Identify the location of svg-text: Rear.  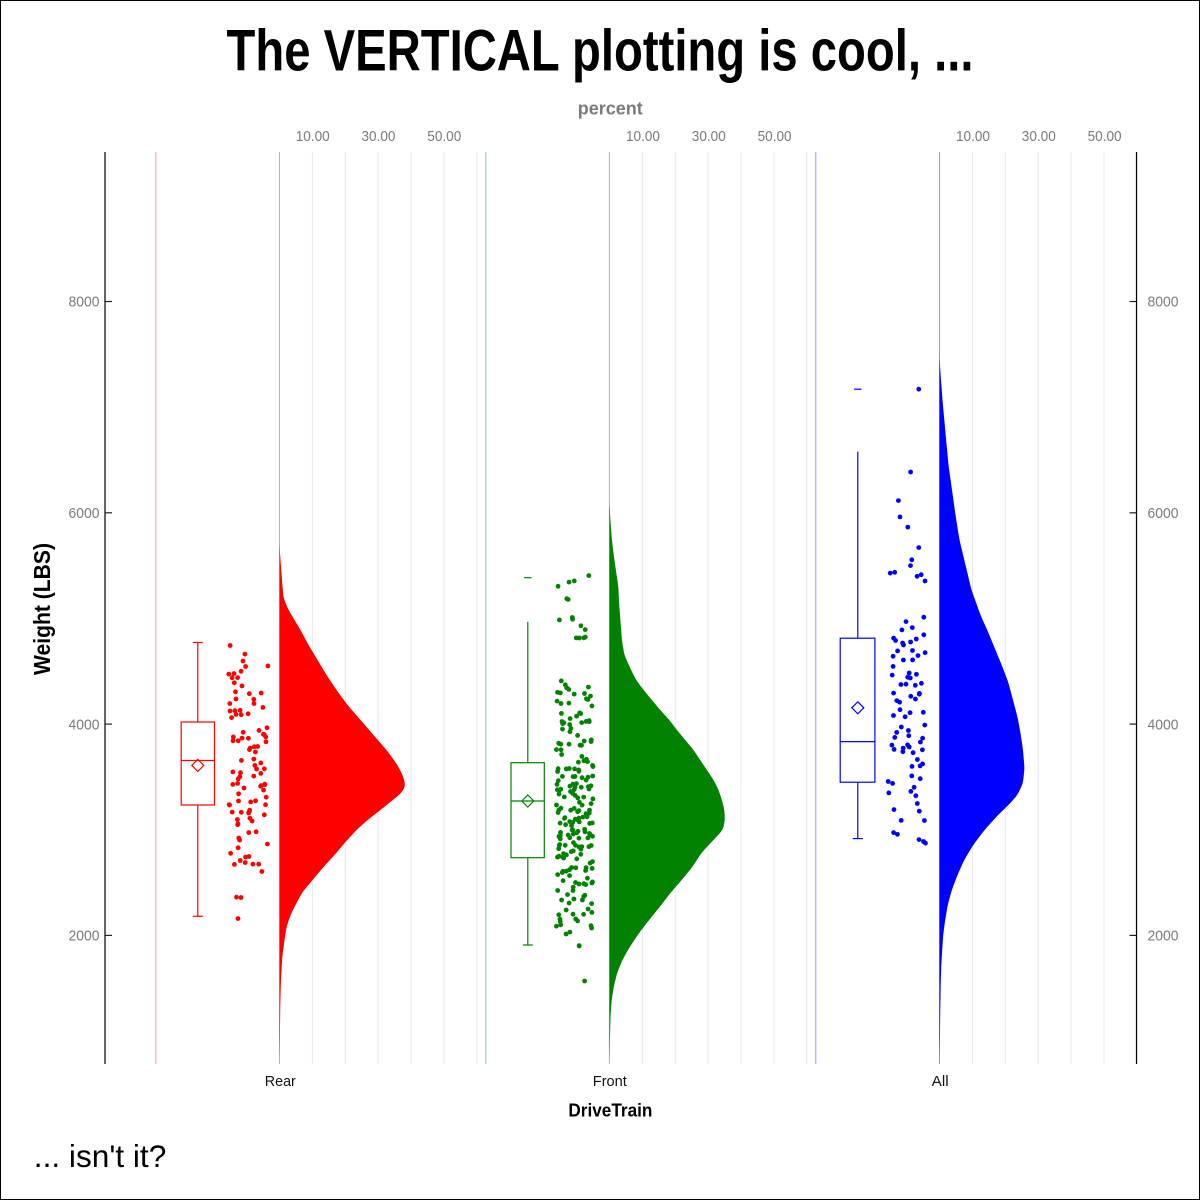
(280, 1081).